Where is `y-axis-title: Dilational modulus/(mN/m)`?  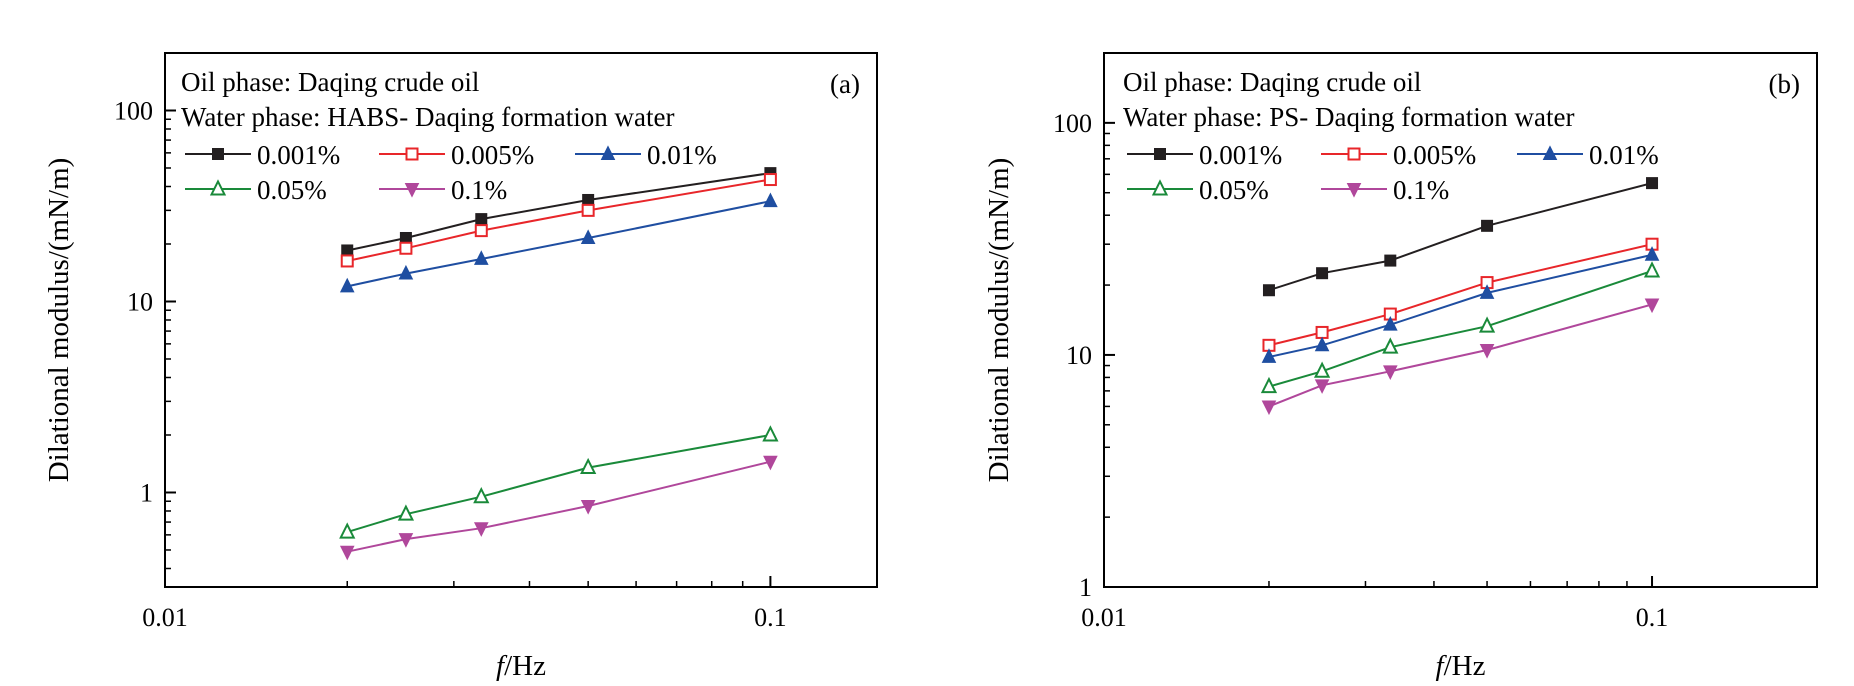 y-axis-title: Dilational modulus/(mN/m) is located at coordinates (999, 320).